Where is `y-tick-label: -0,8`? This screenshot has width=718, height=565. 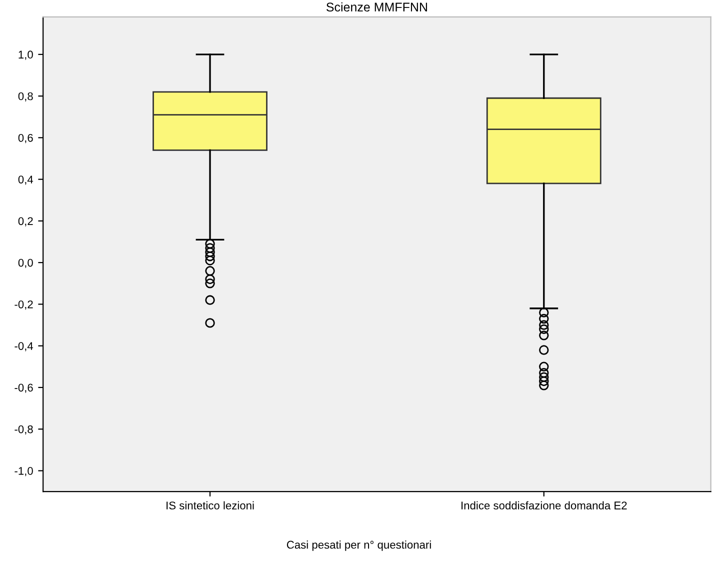 y-tick-label: -0,8 is located at coordinates (23, 430).